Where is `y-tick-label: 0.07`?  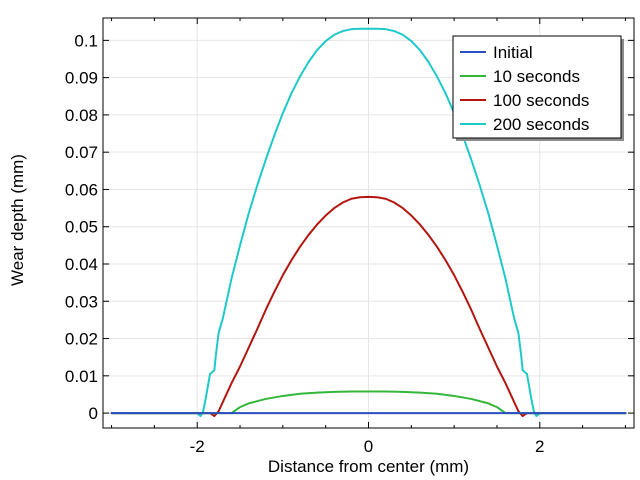
y-tick-label: 0.07 is located at coordinates (81, 152).